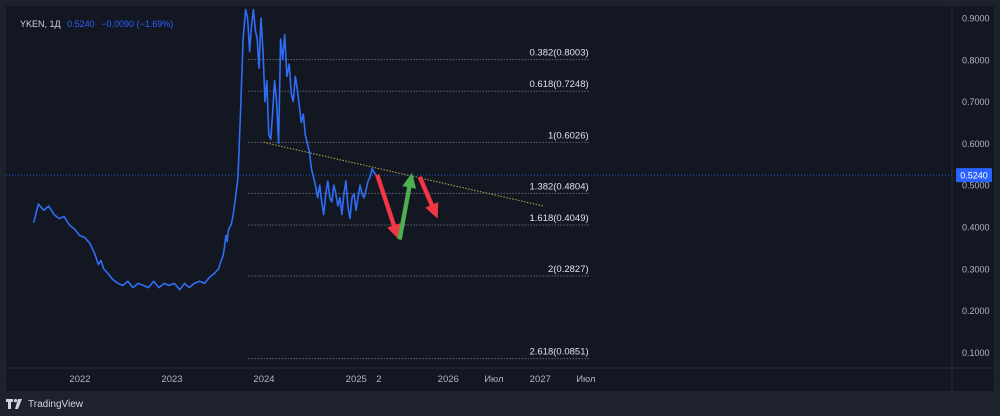  I want to click on price-axis-tick-label: 0.3000, so click(976, 269).